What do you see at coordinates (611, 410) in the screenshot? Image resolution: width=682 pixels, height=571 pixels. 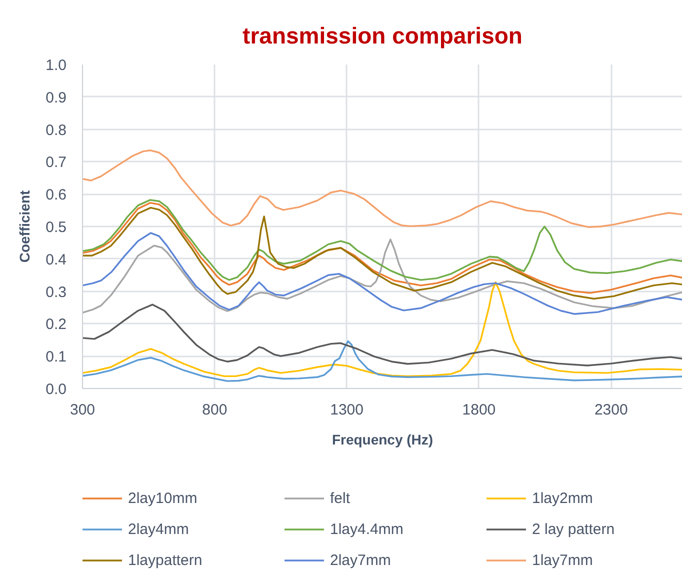 I see `x-tick-label: 2300` at bounding box center [611, 410].